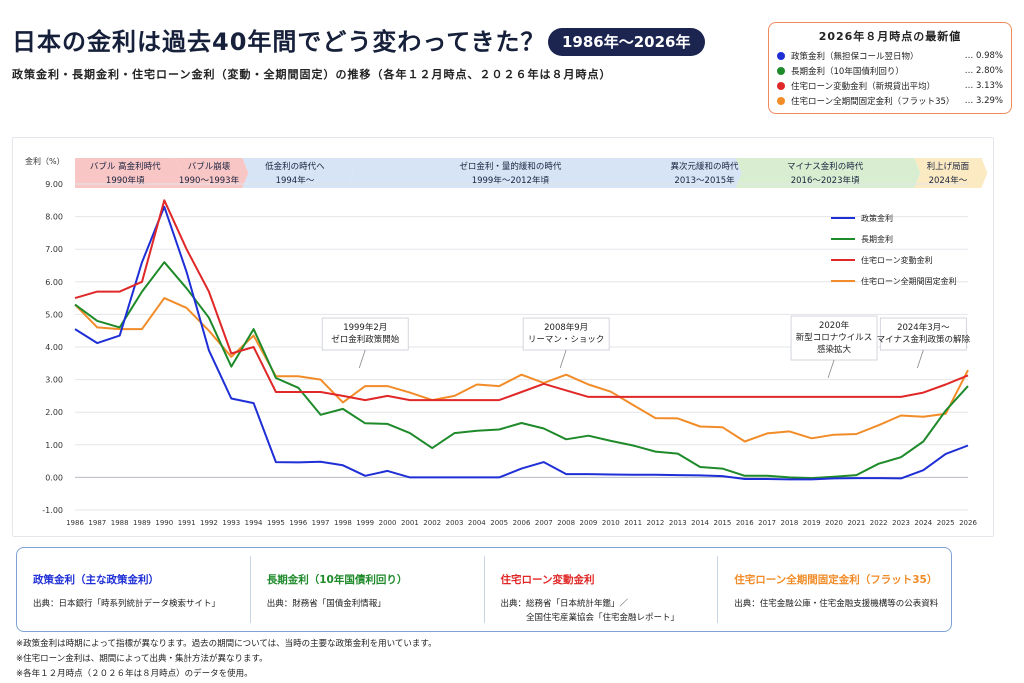  What do you see at coordinates (836, 580) in the screenshot?
I see `source-title: 住宅ローン全期間固定金利（フラット35）` at bounding box center [836, 580].